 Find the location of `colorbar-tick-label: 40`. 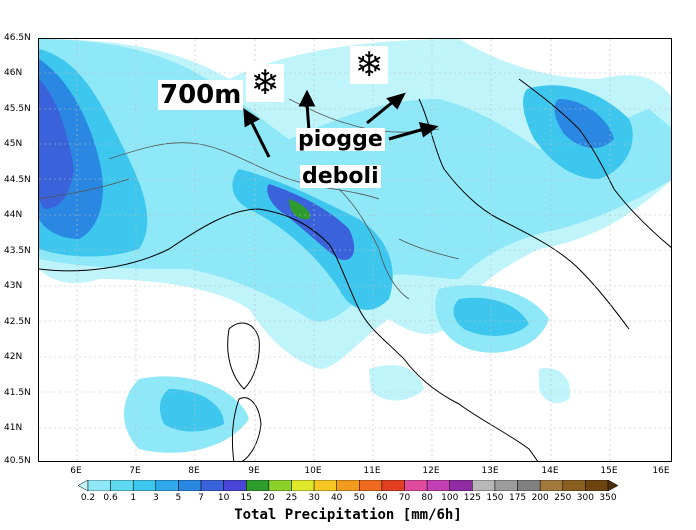

colorbar-tick-label: 40 is located at coordinates (336, 498).